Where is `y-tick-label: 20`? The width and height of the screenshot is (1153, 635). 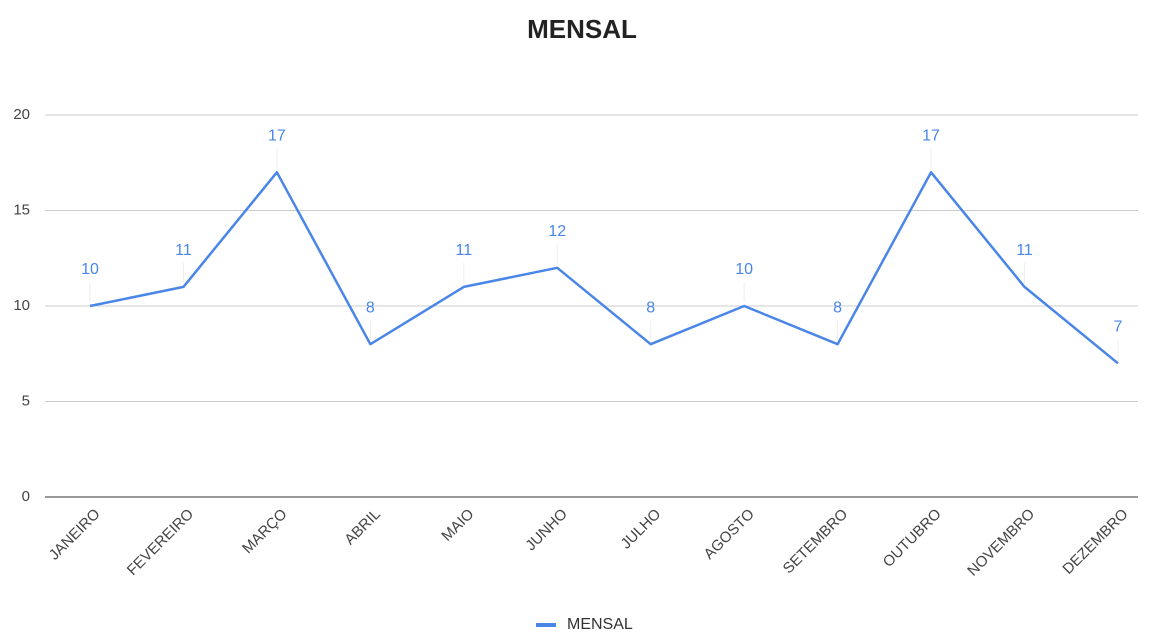 y-tick-label: 20 is located at coordinates (21, 114).